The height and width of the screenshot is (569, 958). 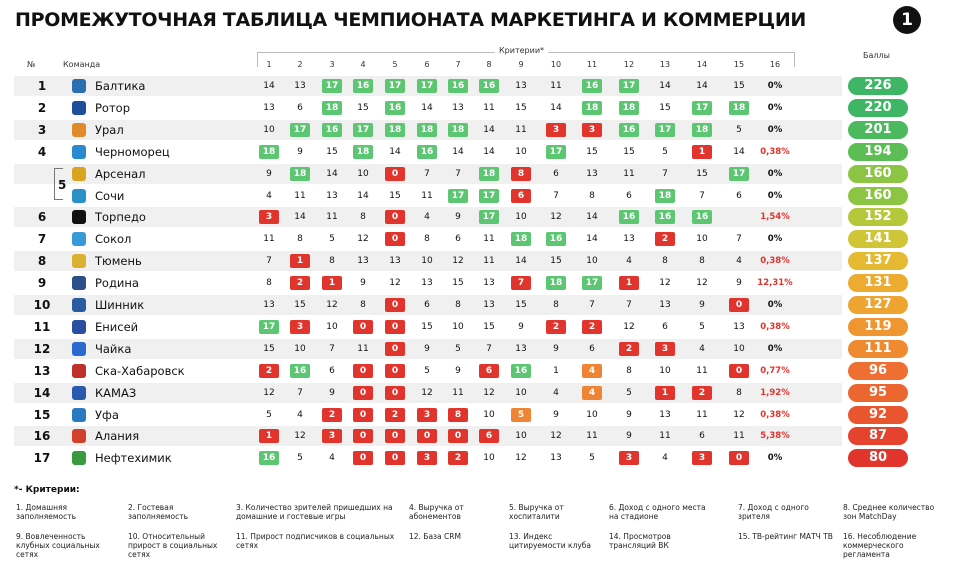 What do you see at coordinates (42, 348) in the screenshot?
I see `rank: 12` at bounding box center [42, 348].